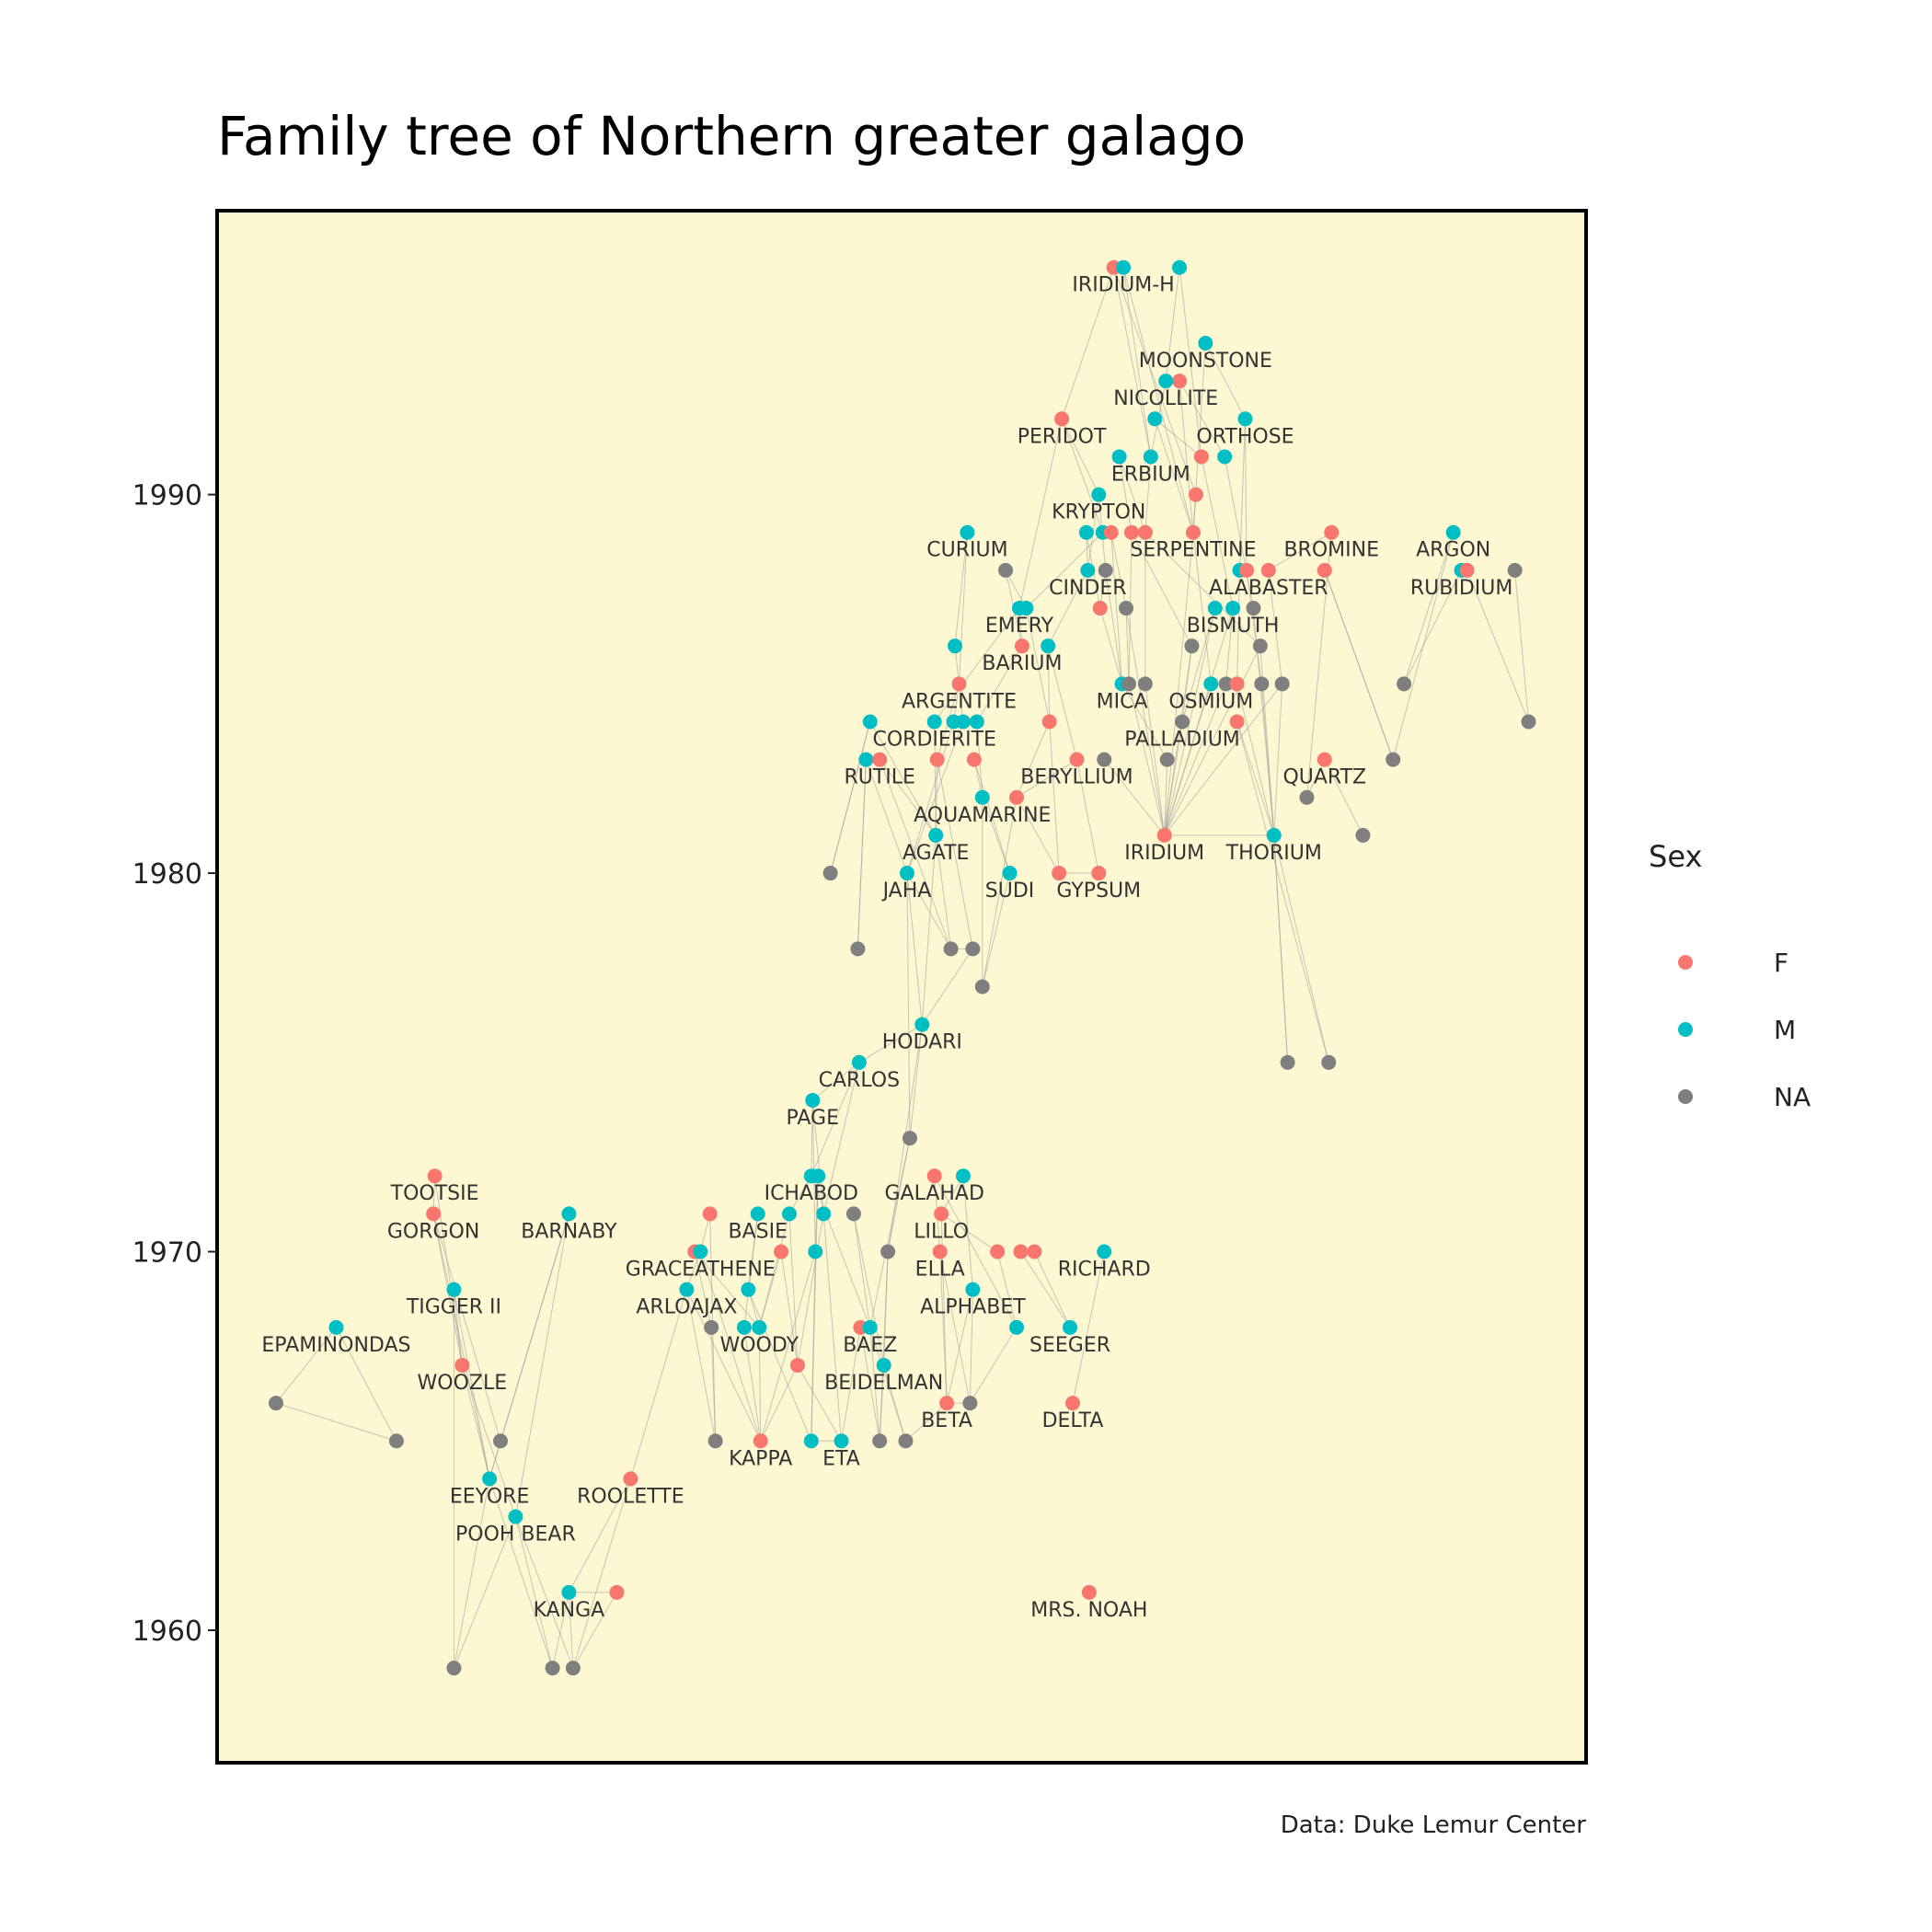 The width and height of the screenshot is (1932, 1932). Describe the element at coordinates (1785, 1030) in the screenshot. I see `legend-label: M` at that location.